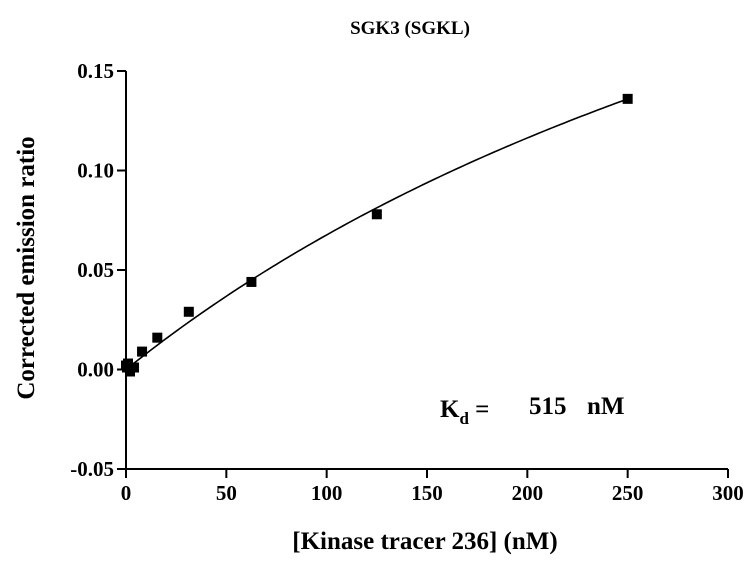 The width and height of the screenshot is (751, 566). I want to click on y-tick-label: 0.05, so click(95, 270).